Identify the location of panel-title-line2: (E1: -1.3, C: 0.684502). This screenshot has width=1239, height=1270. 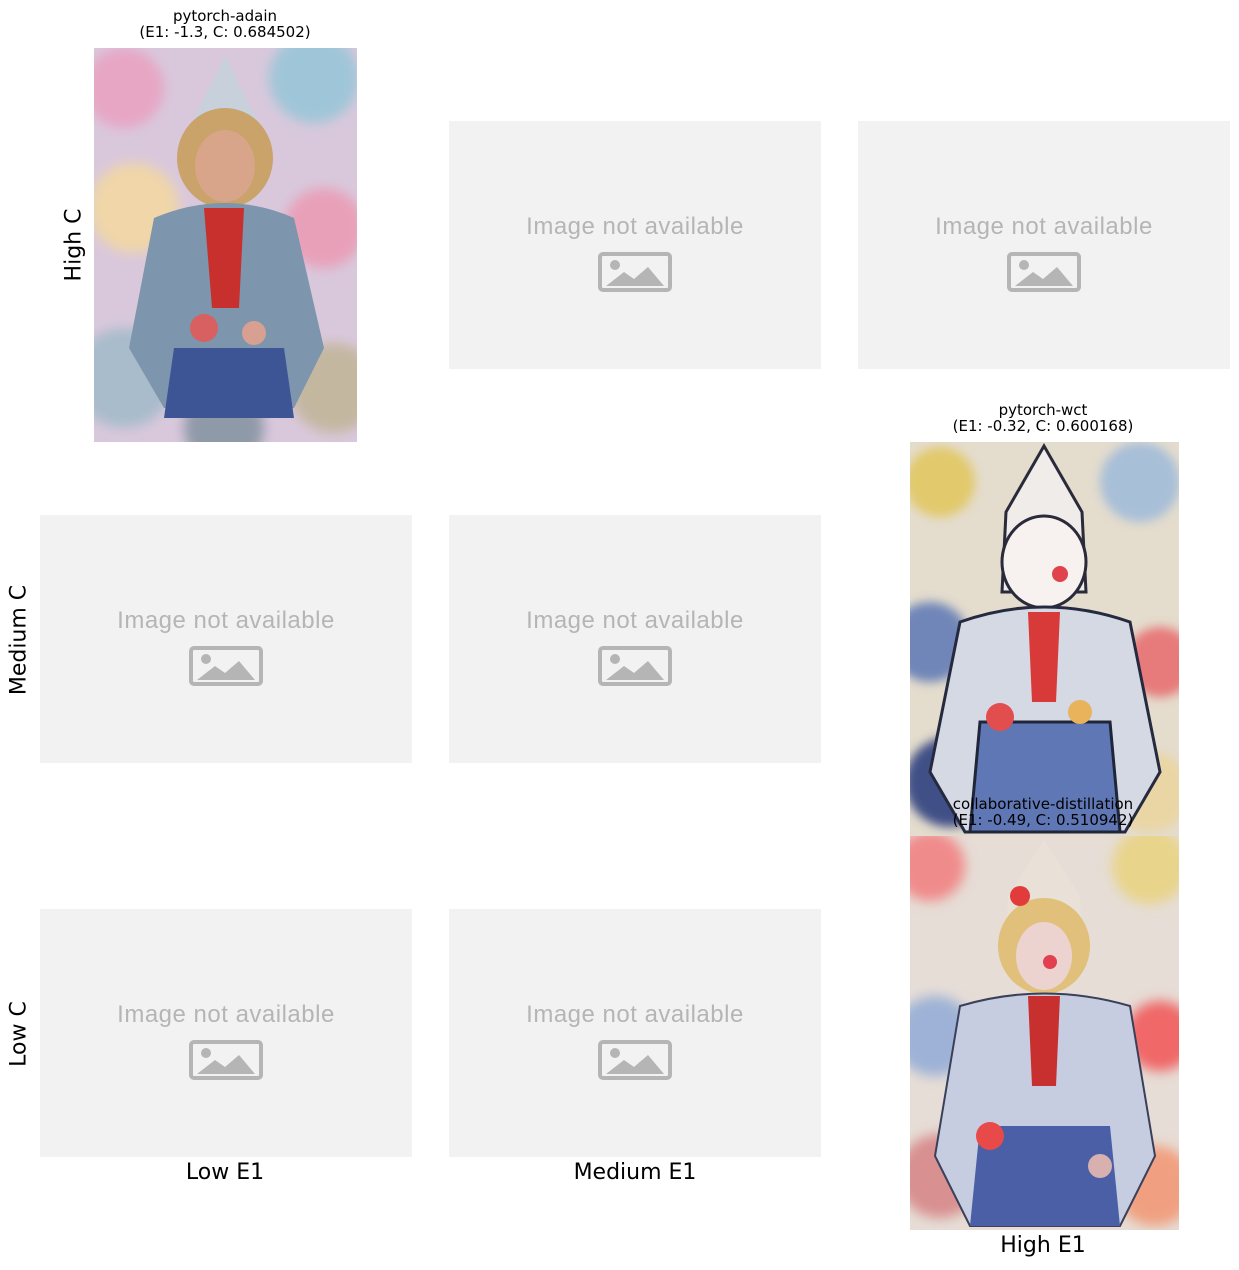
(225, 32).